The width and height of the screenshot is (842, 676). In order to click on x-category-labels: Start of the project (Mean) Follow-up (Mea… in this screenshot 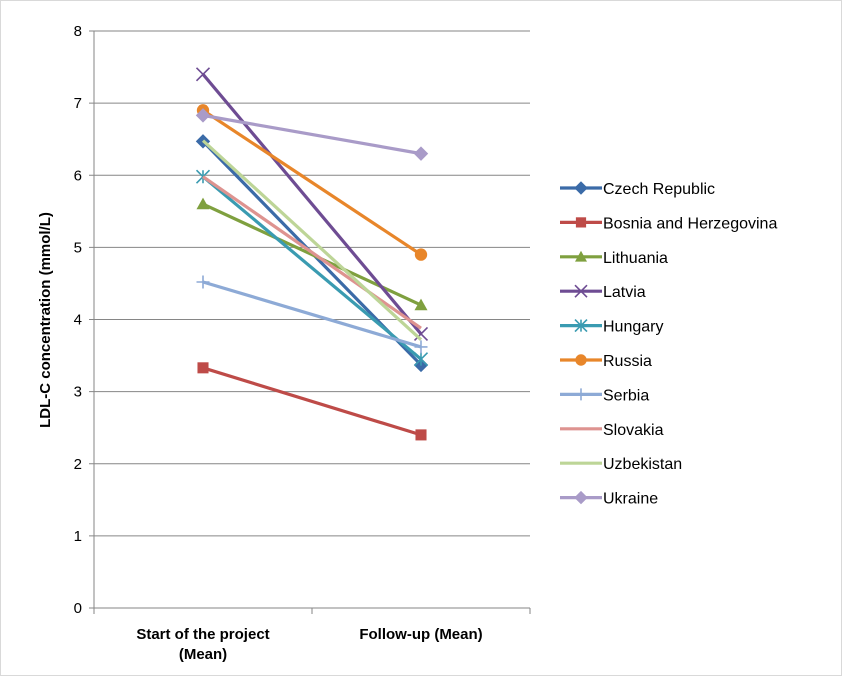, I will do `click(309, 644)`.